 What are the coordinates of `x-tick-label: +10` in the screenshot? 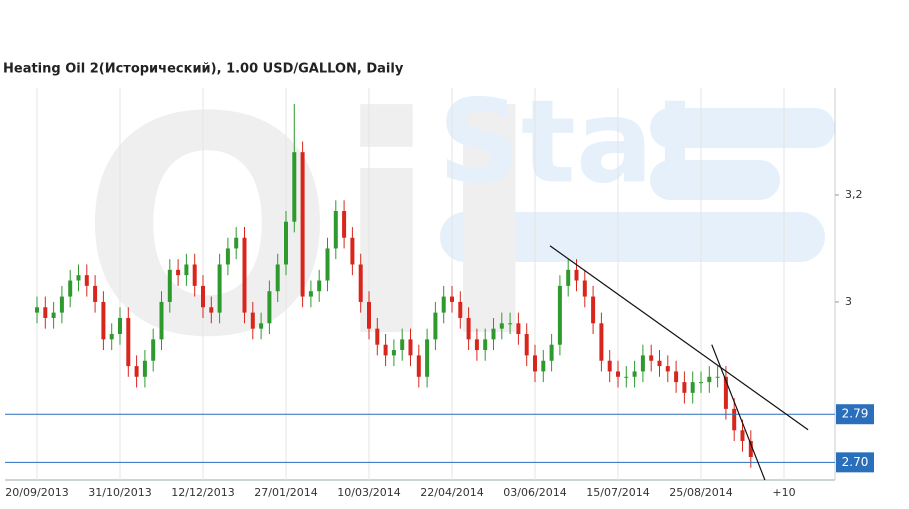 It's located at (783, 492).